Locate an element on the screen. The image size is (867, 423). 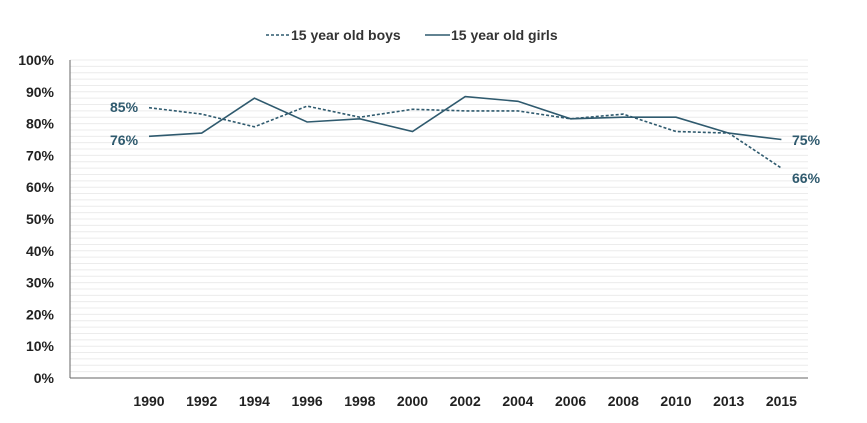
legend-boys-label: 15 year old boys is located at coordinates (346, 35).